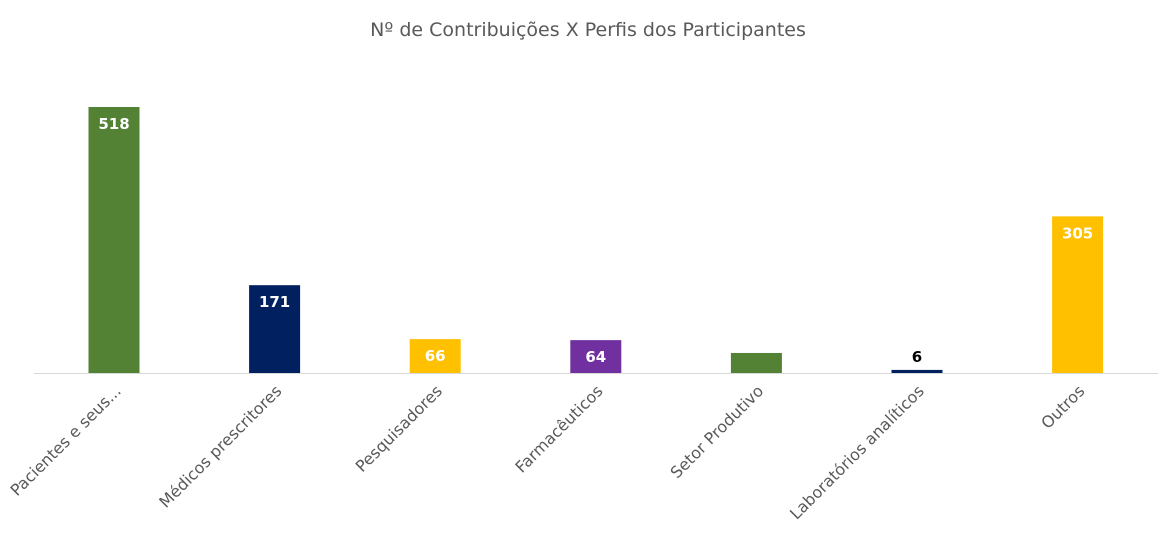  What do you see at coordinates (917, 357) in the screenshot?
I see `data-label: 6` at bounding box center [917, 357].